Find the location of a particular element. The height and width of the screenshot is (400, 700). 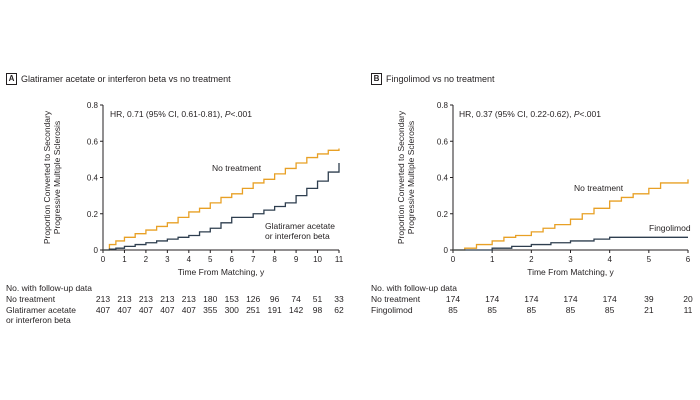

risk-table-a-header: No. with follow-up data is located at coordinates (49, 288).